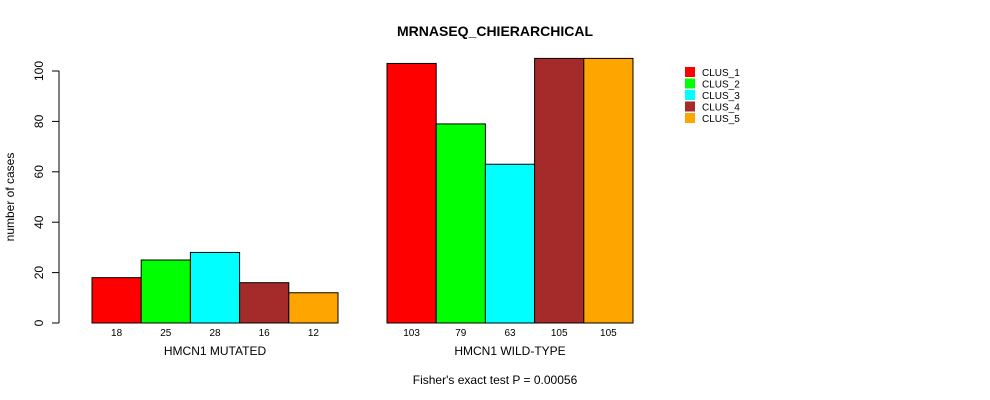 The image size is (990, 400). I want to click on group-label: HMCN1 WILD-TYPE, so click(509, 351).